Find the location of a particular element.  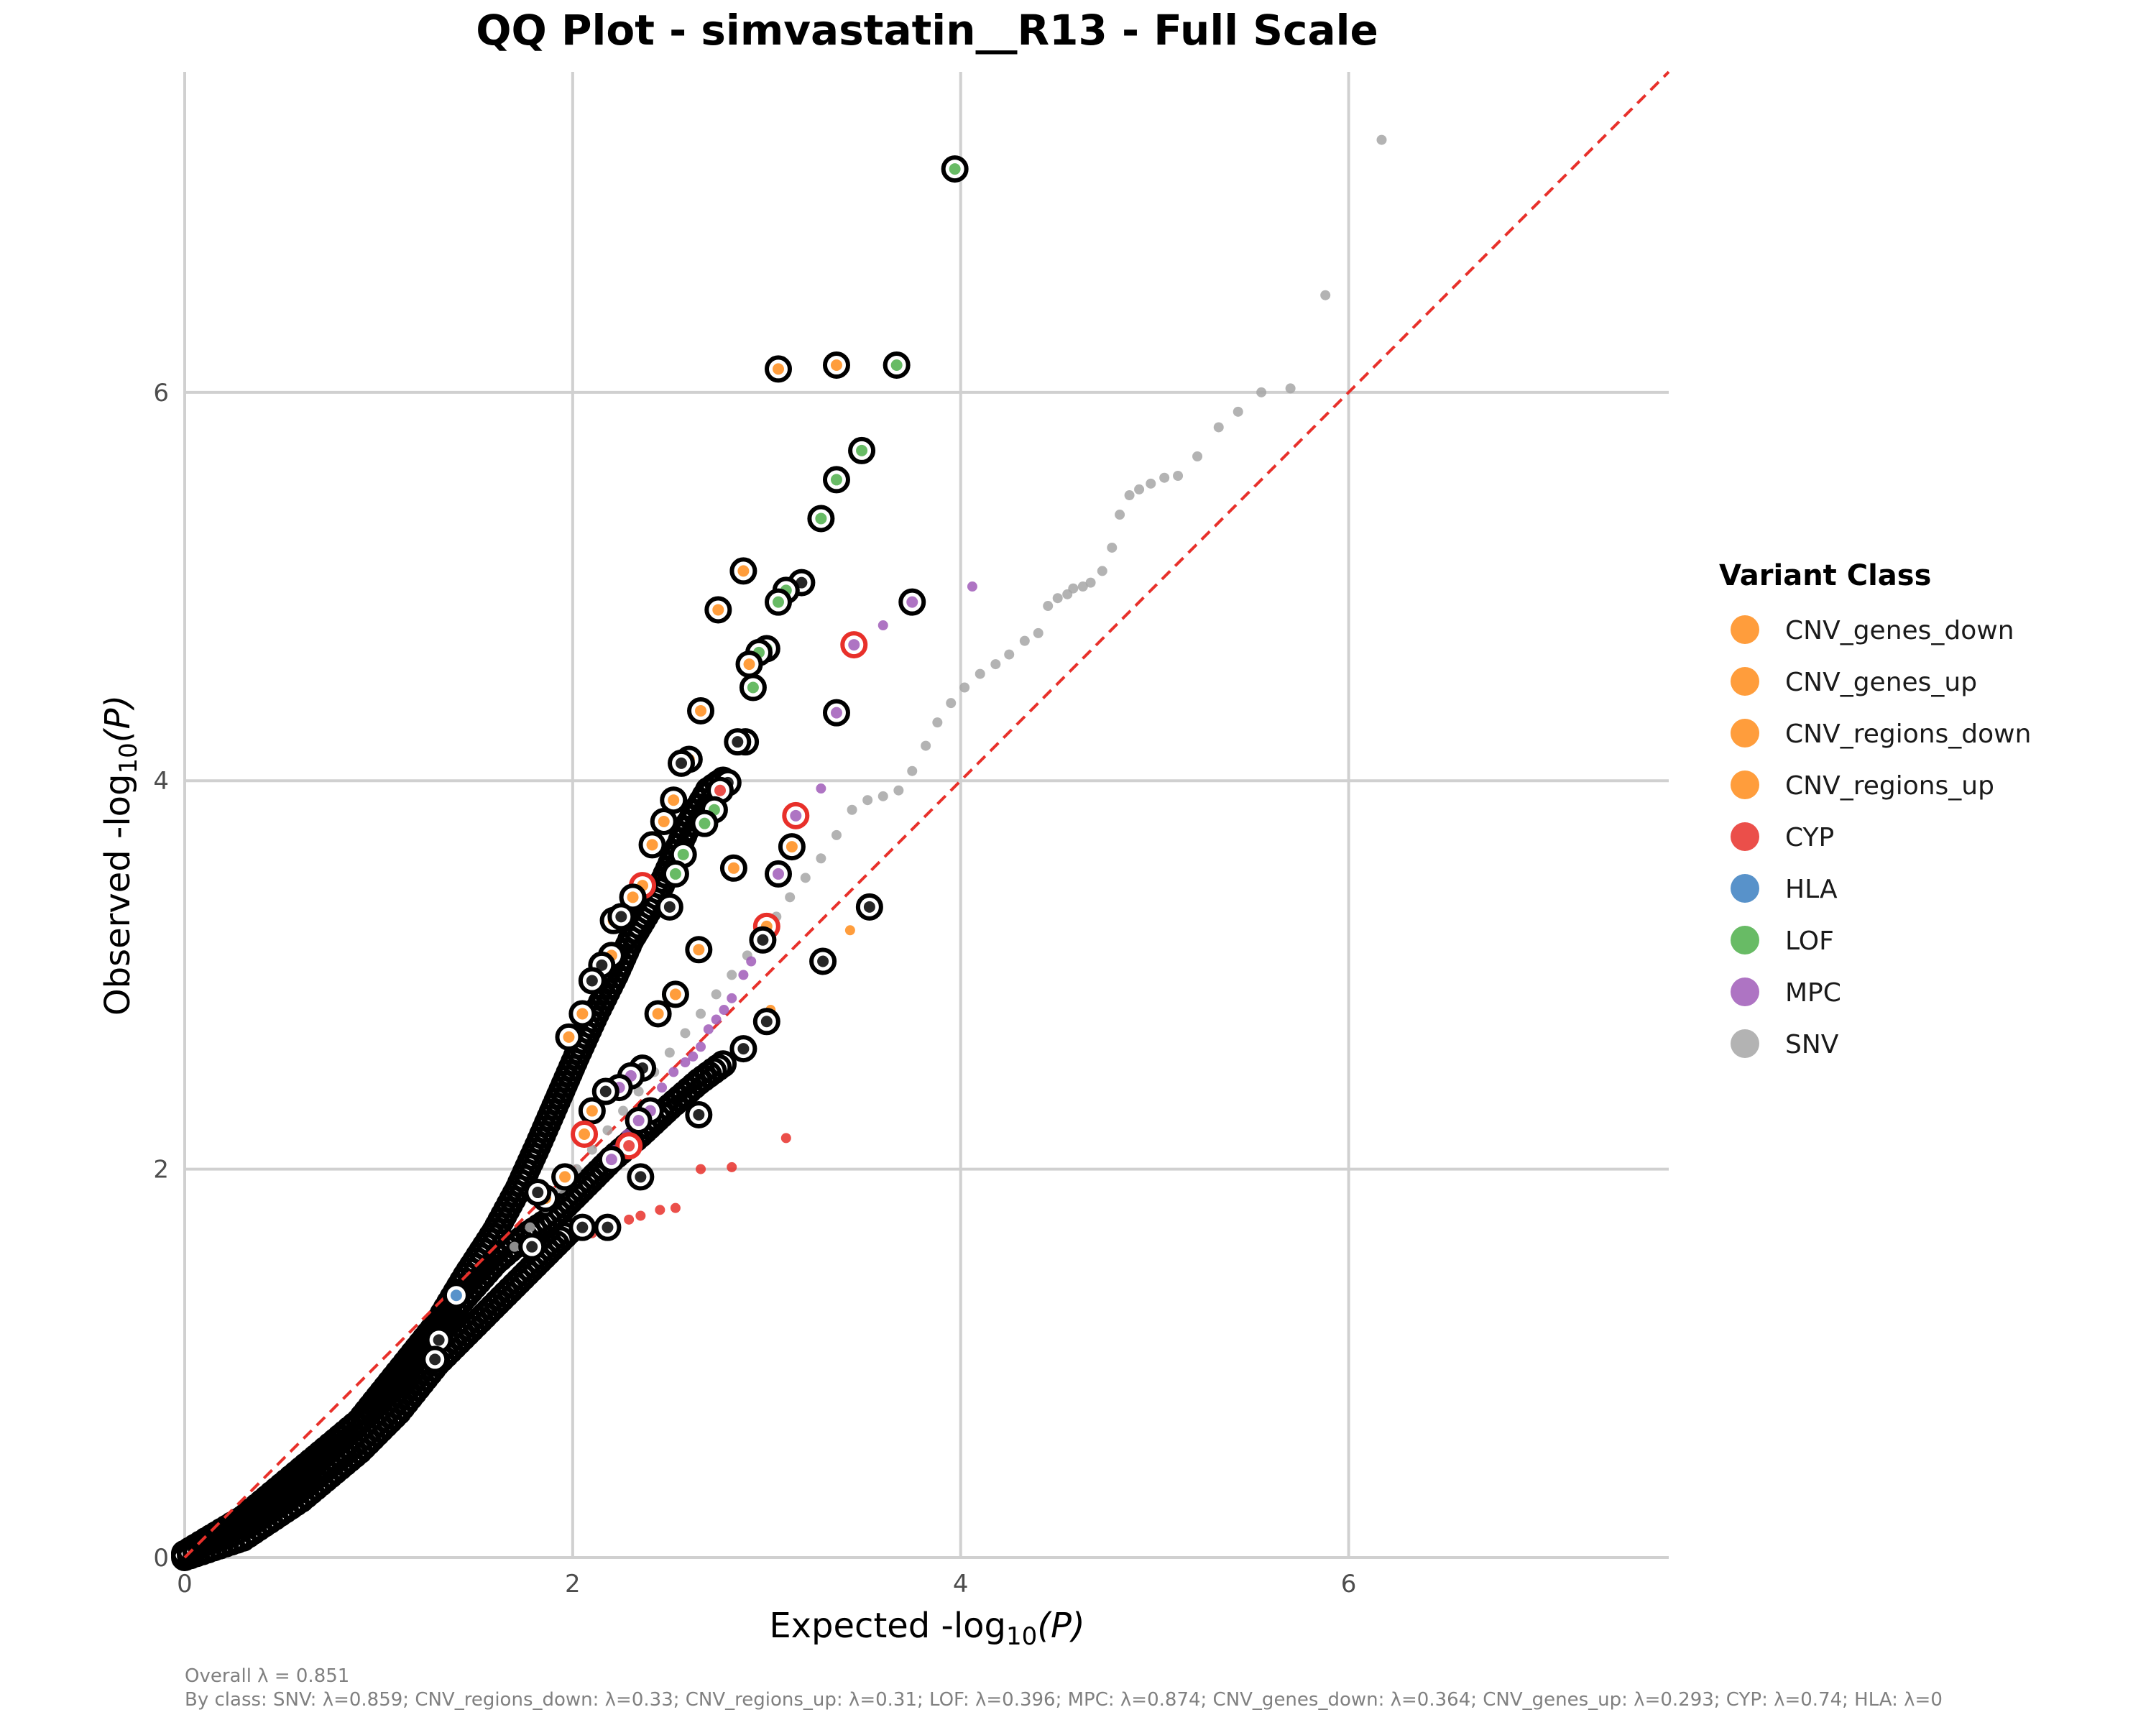

y-axis-label: Observed -log10(P) is located at coordinates (120, 855).